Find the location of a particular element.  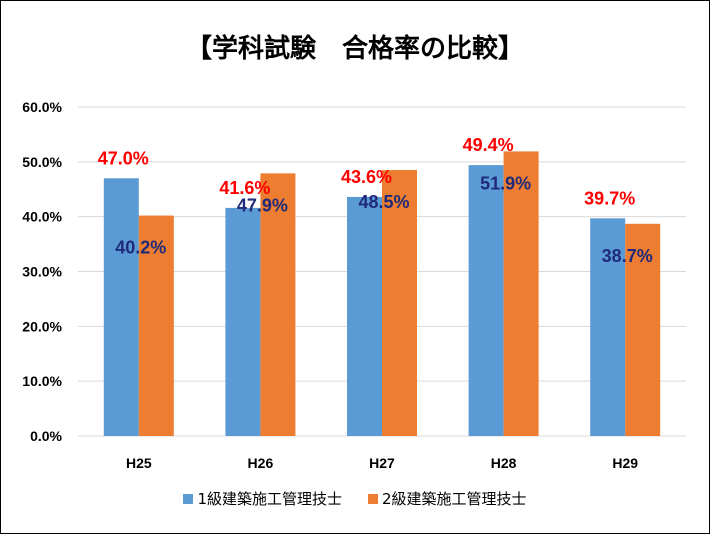

x-tick-label: H27 is located at coordinates (382, 463).